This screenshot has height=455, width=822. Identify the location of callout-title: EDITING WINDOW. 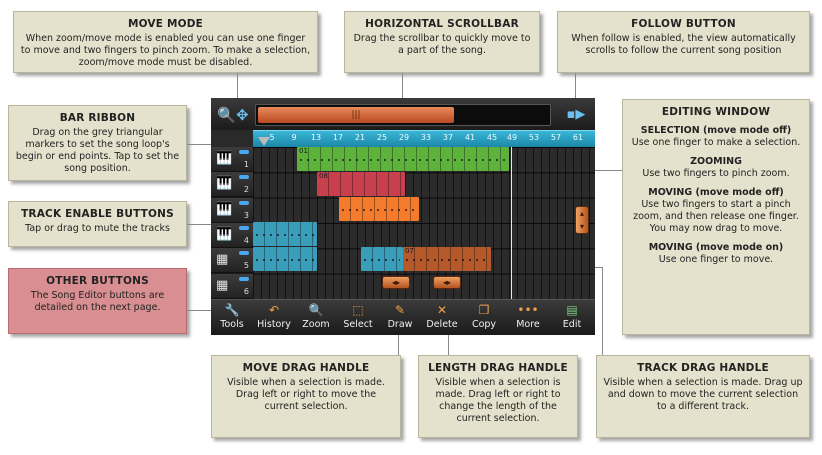
(716, 112).